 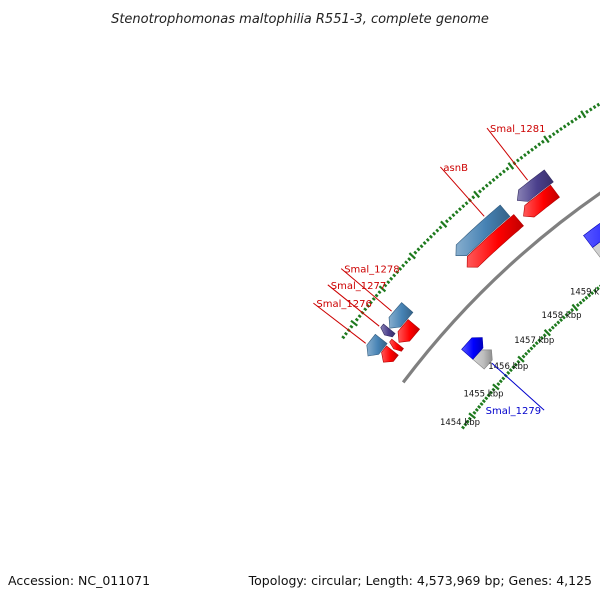 I want to click on backbone-arc, so click(x=500, y=287).